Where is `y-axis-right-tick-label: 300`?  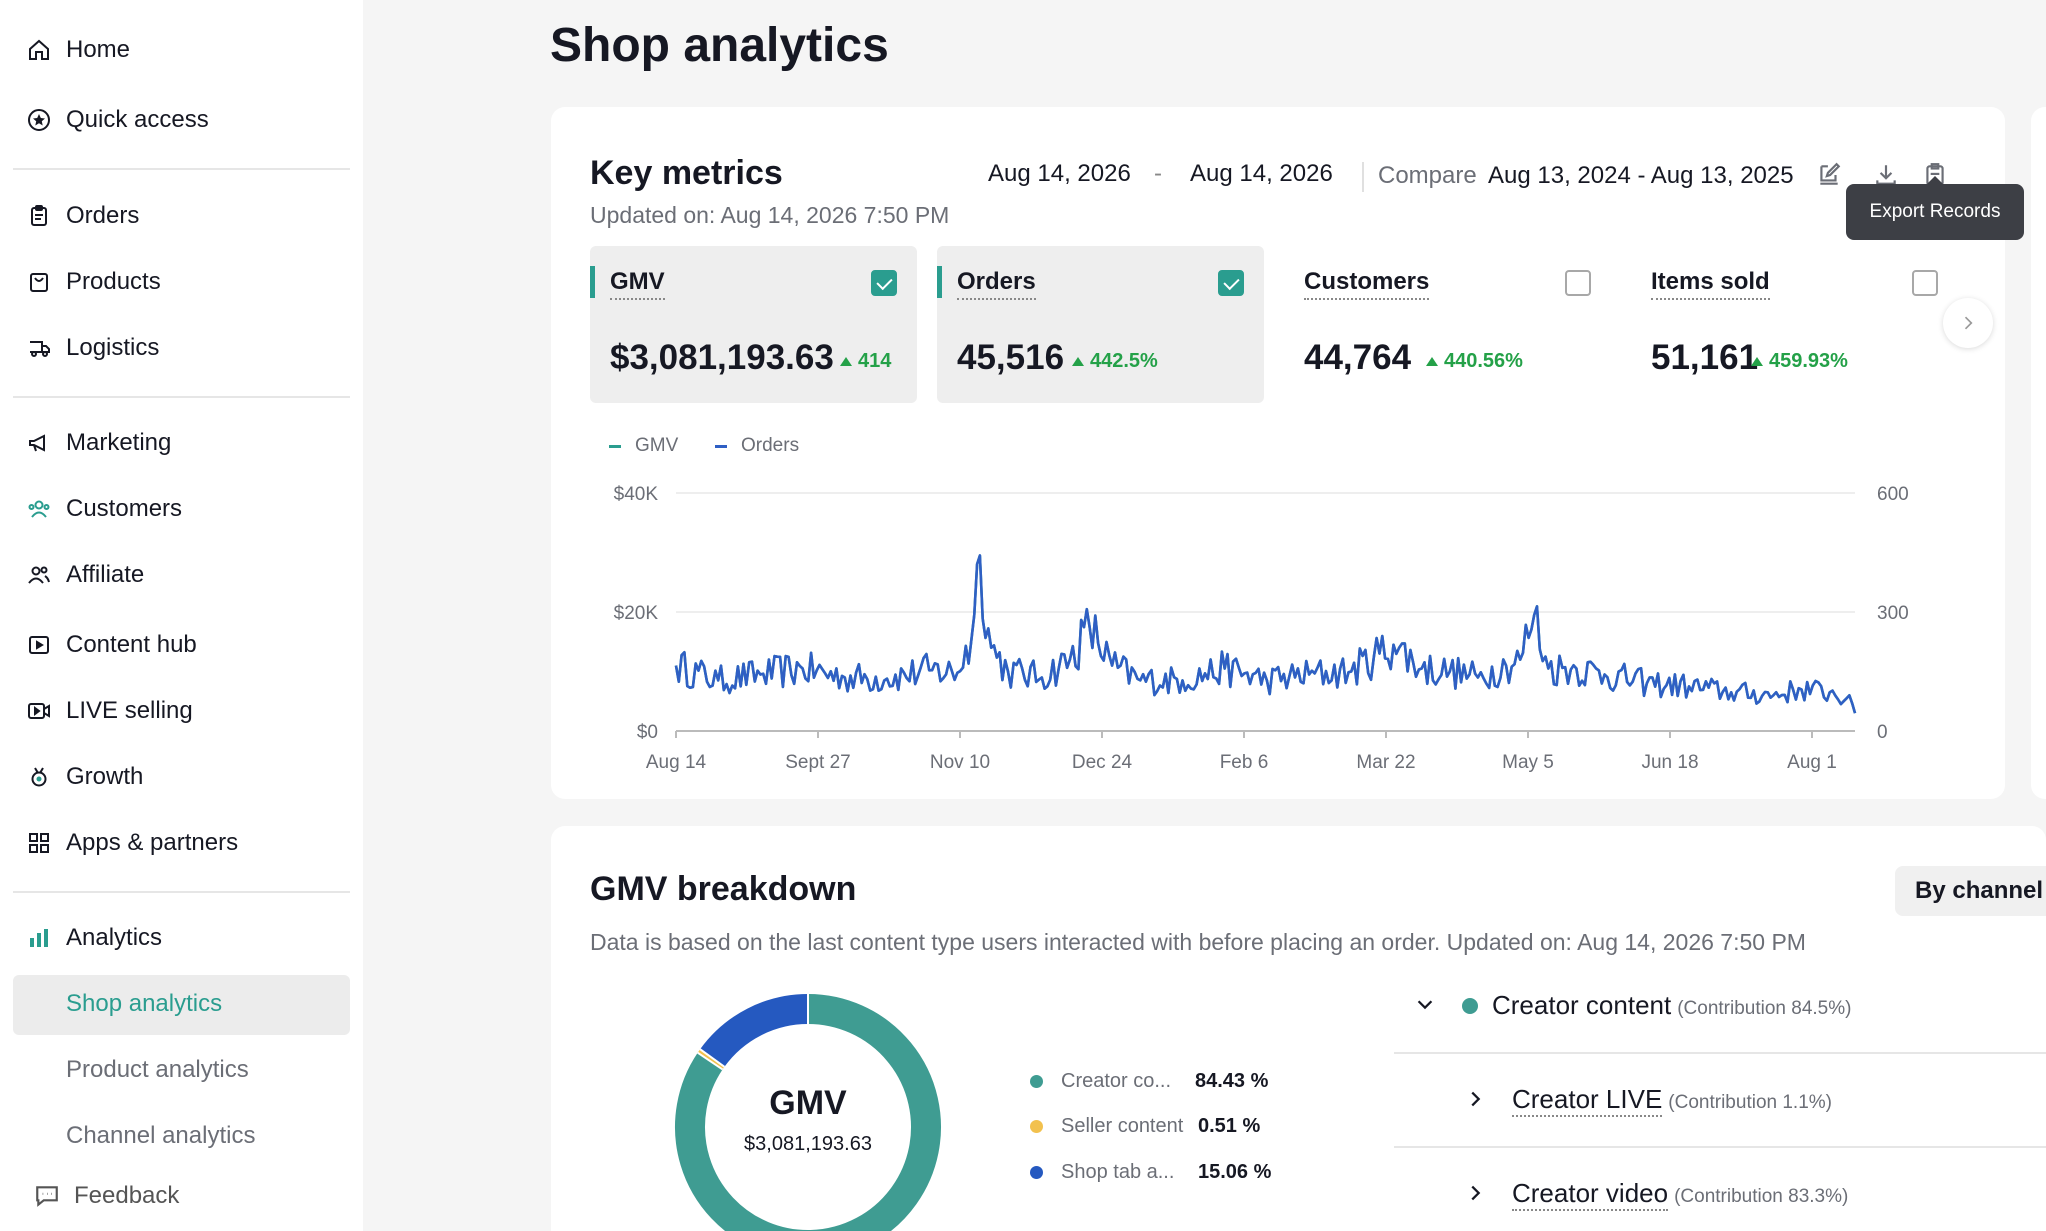 y-axis-right-tick-label: 300 is located at coordinates (1893, 613).